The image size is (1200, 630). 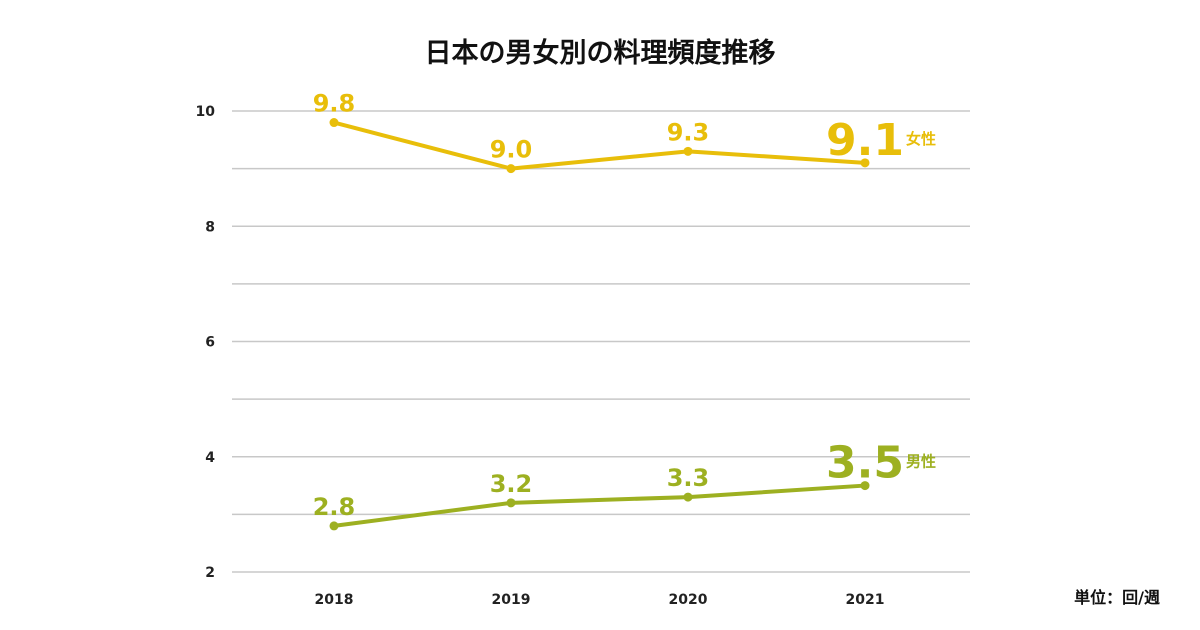 What do you see at coordinates (865, 140) in the screenshot?
I see `data-label-latest: 9.1` at bounding box center [865, 140].